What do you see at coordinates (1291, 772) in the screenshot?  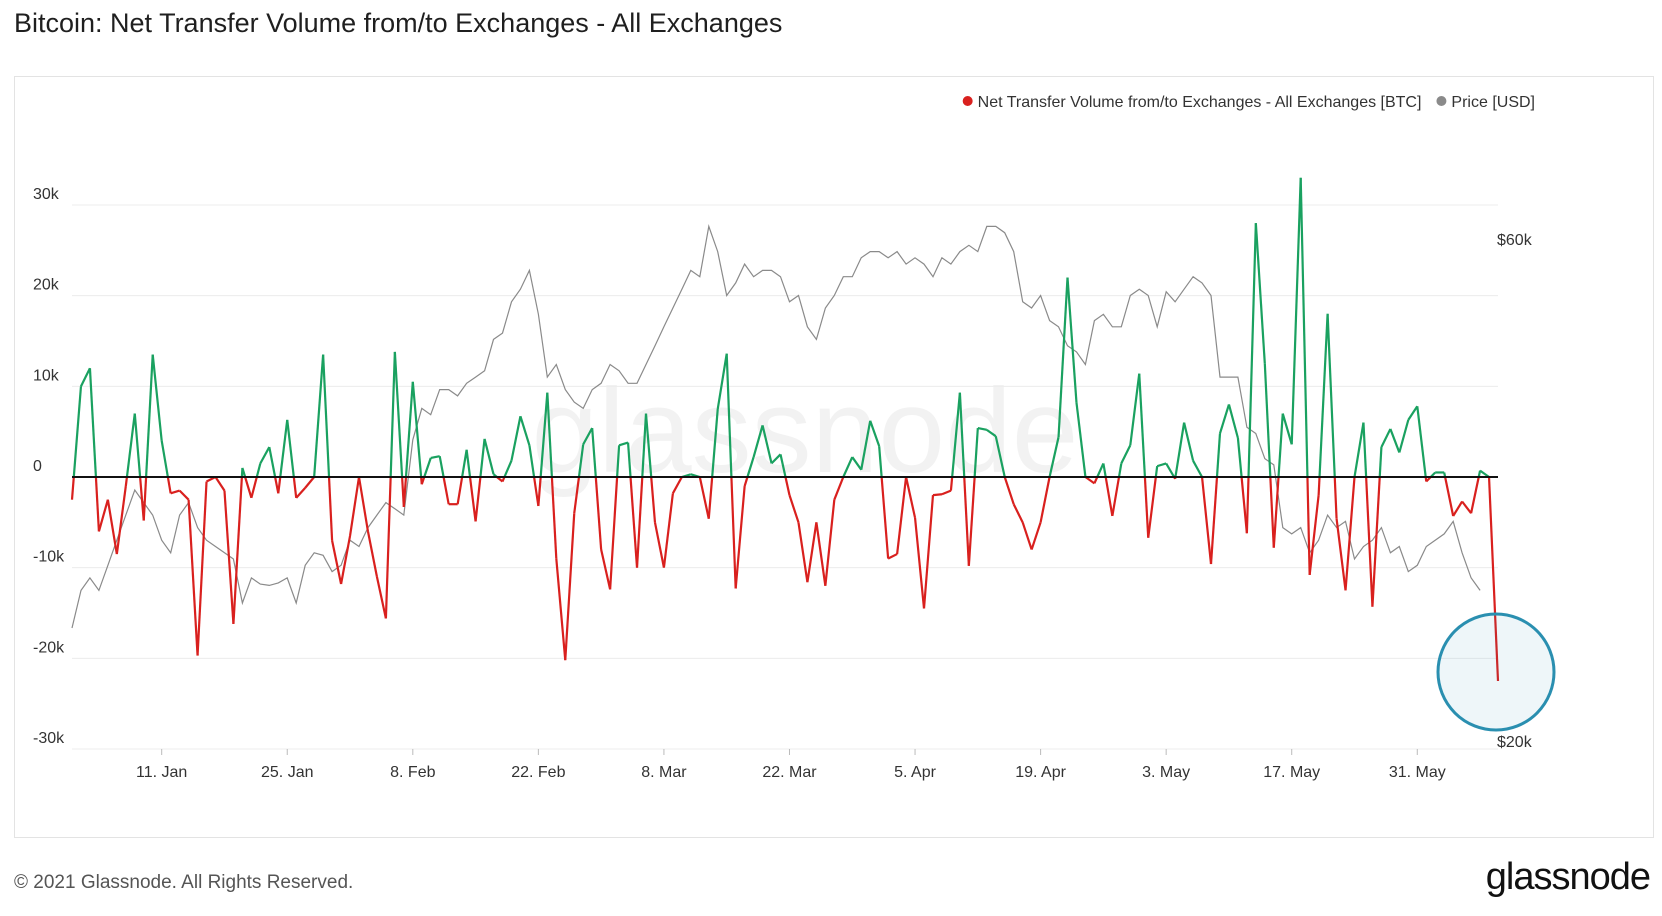 I see `x-tick-label: 17. May` at bounding box center [1291, 772].